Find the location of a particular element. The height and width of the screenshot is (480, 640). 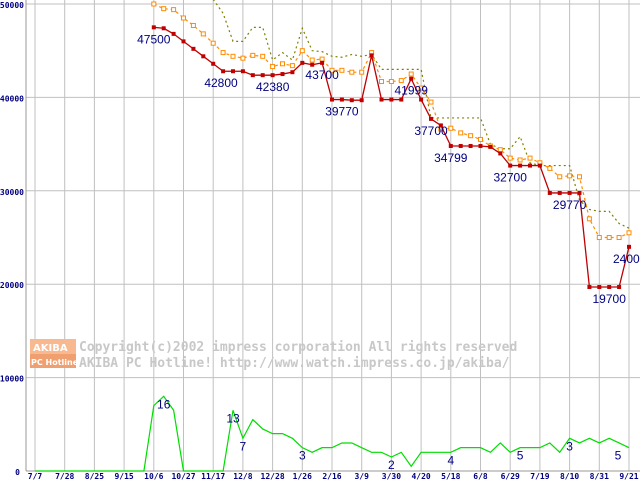

logo-bottom-bg is located at coordinates (53, 361).